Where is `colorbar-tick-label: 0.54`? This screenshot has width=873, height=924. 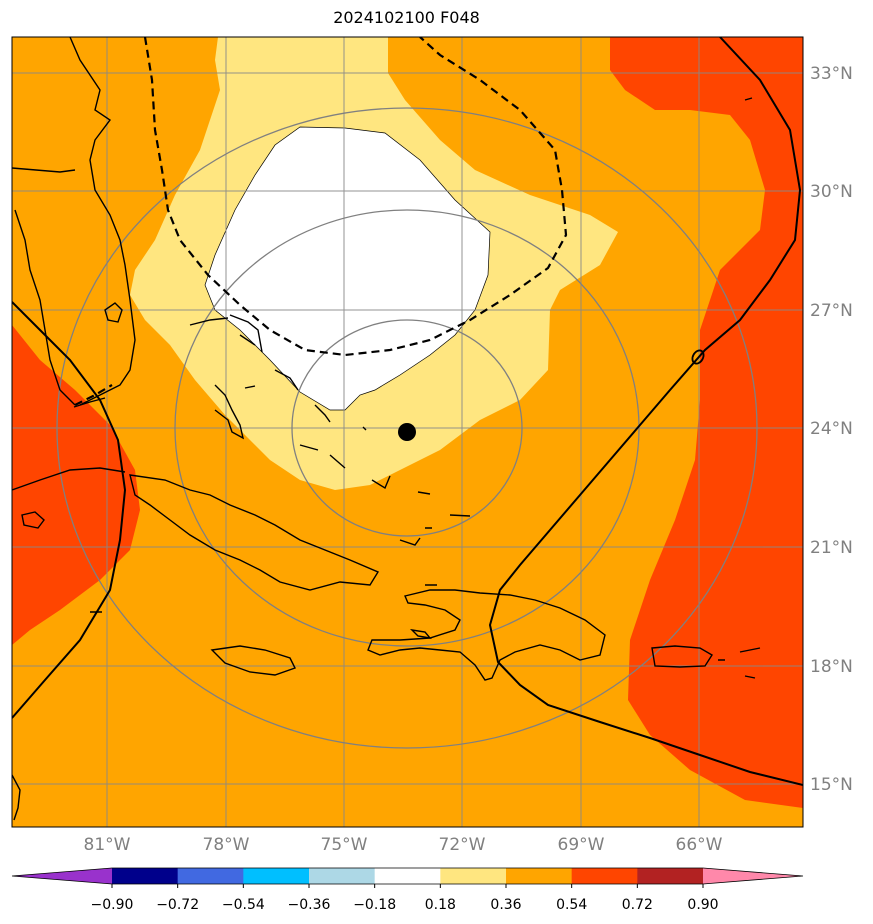
colorbar-tick-label: 0.54 is located at coordinates (571, 905).